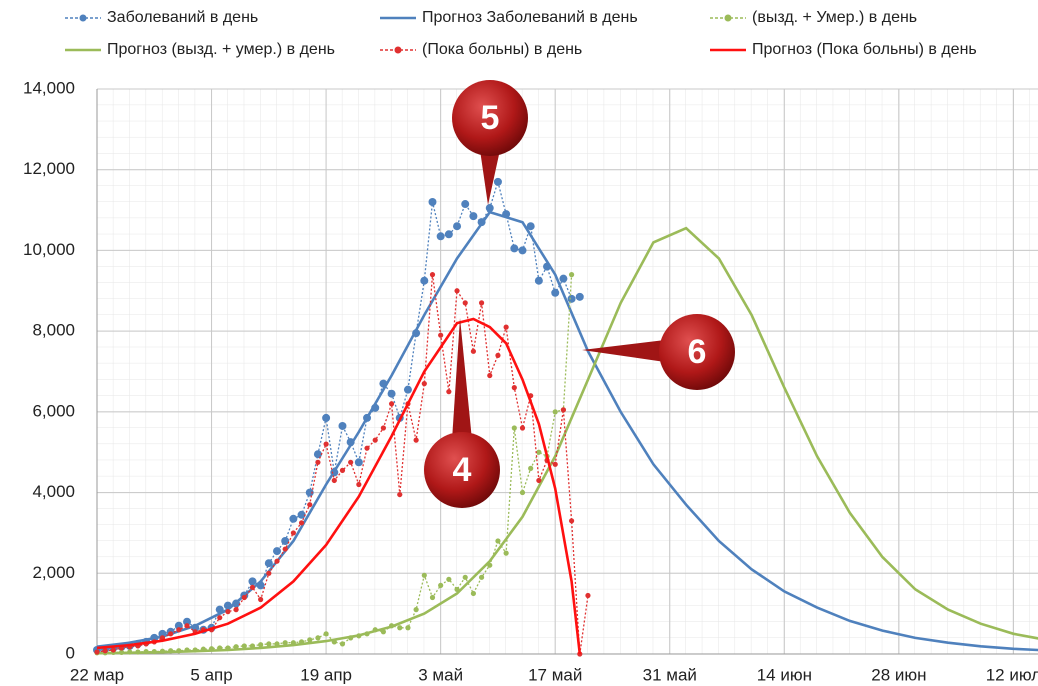 The height and width of the screenshot is (686, 1038). I want to click on y-tick-label: 2,000, so click(53, 572).